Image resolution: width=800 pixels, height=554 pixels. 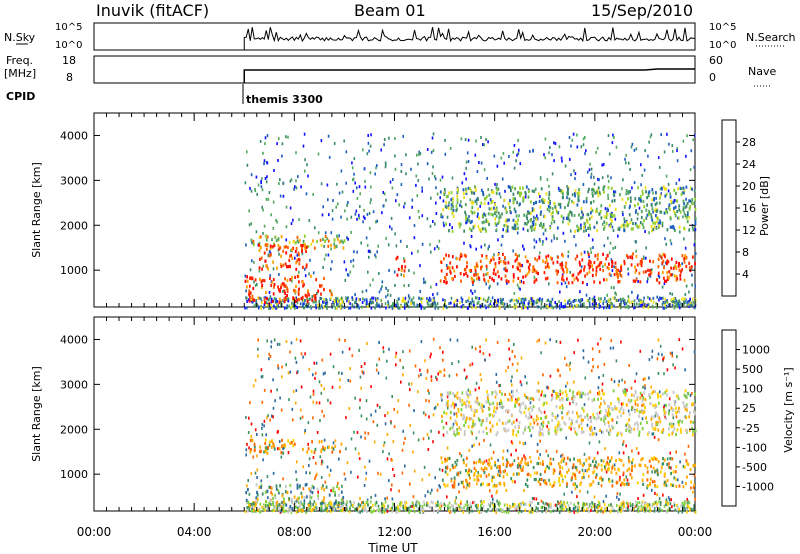 What do you see at coordinates (74, 135) in the screenshot?
I see `y-tick-label: 4000` at bounding box center [74, 135].